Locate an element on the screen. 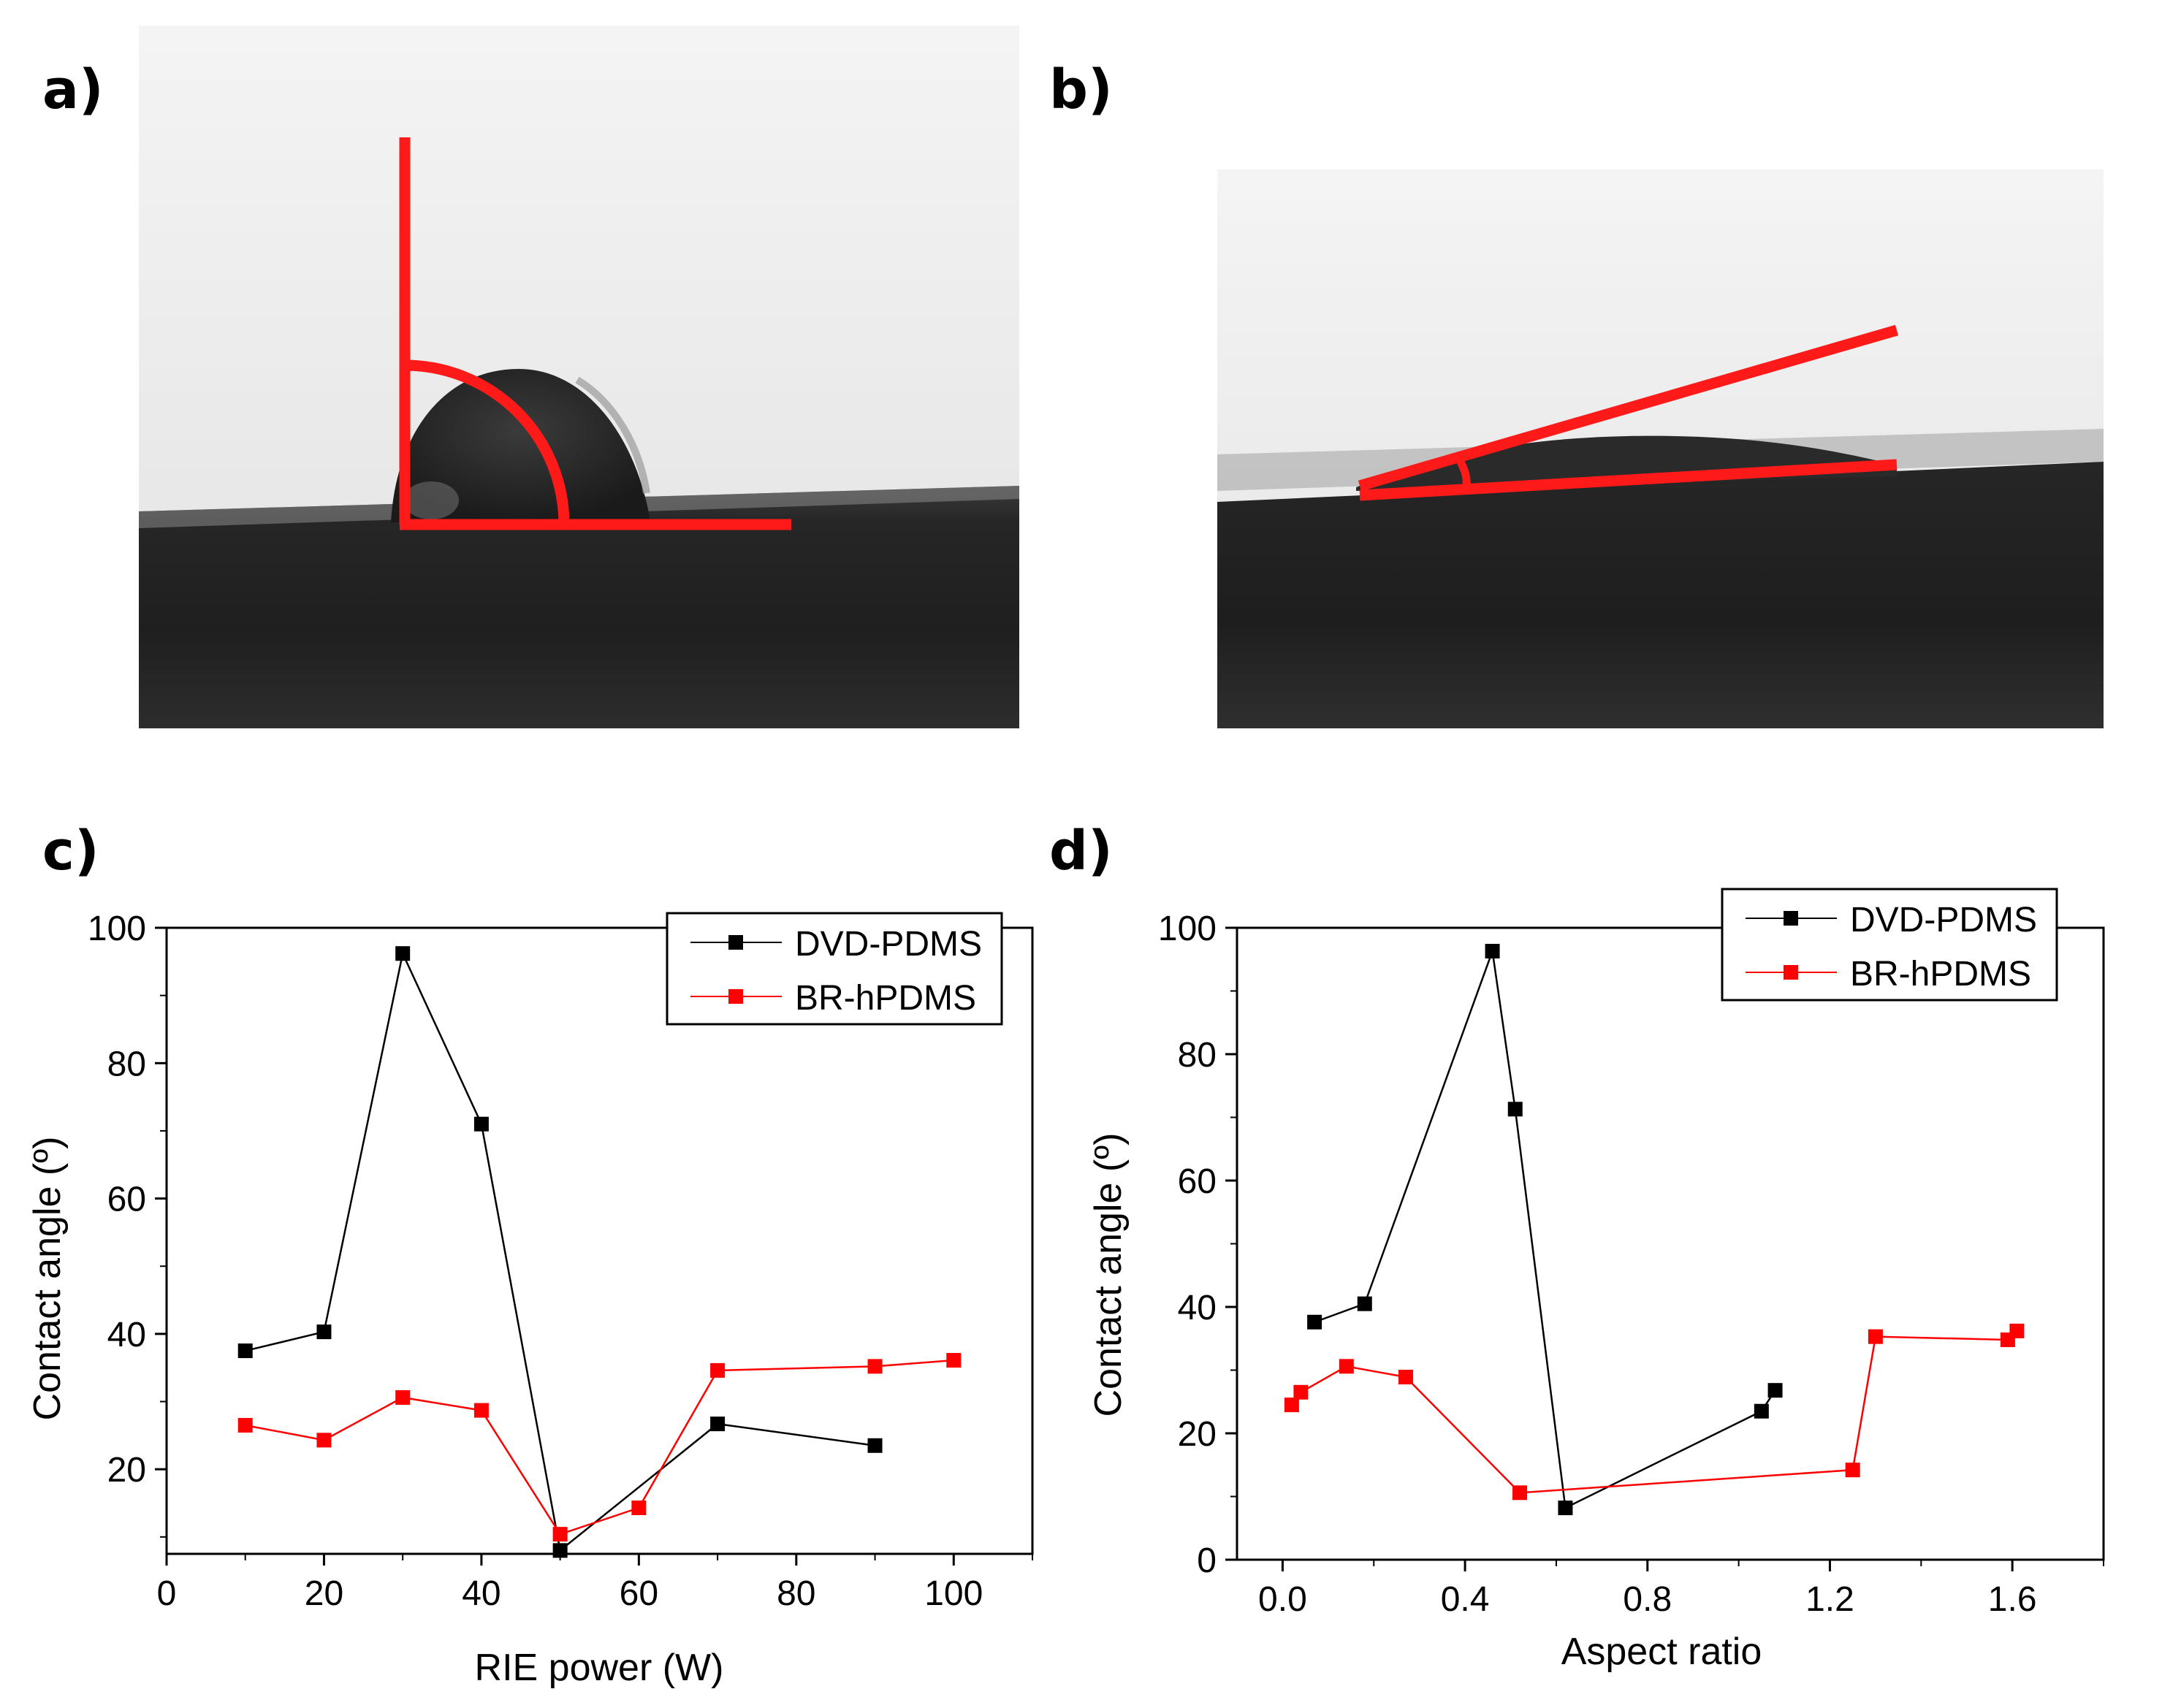  x-tick-label: 0.8 is located at coordinates (1647, 1599).